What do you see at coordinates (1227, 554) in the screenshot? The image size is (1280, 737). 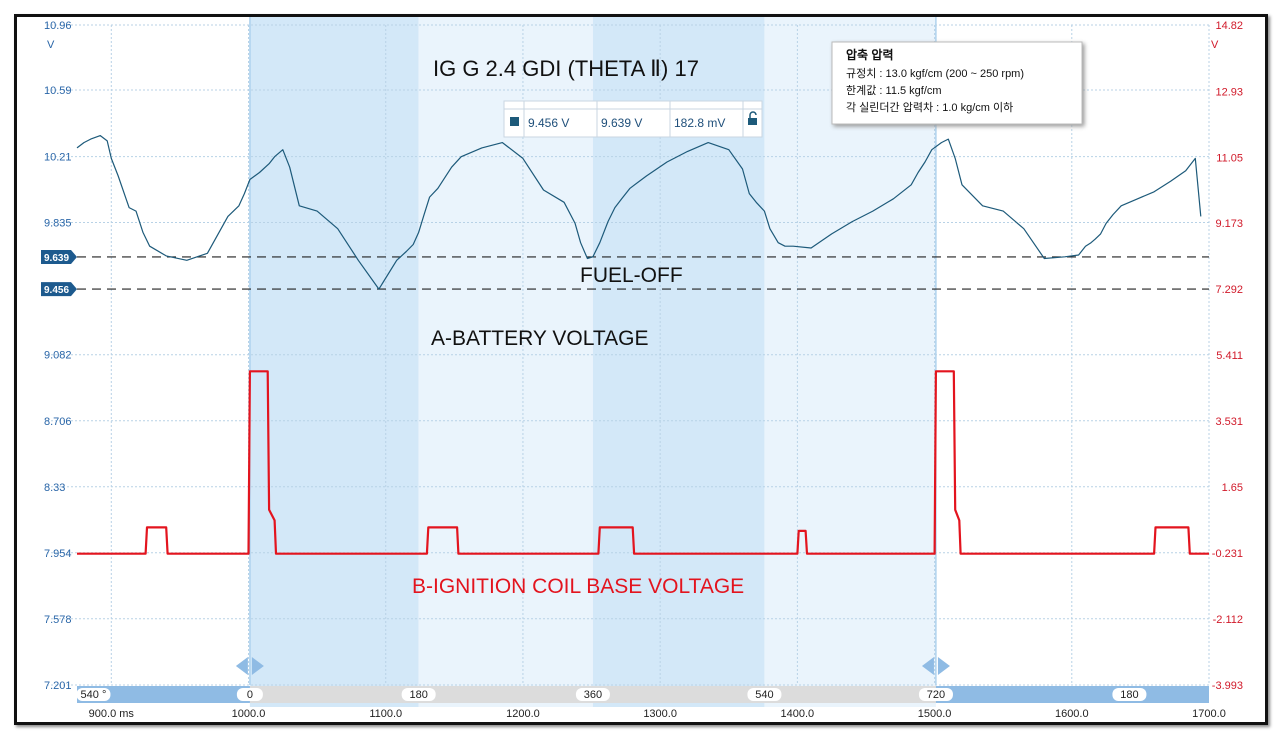 I see `y-right-tick-label: -0.231` at bounding box center [1227, 554].